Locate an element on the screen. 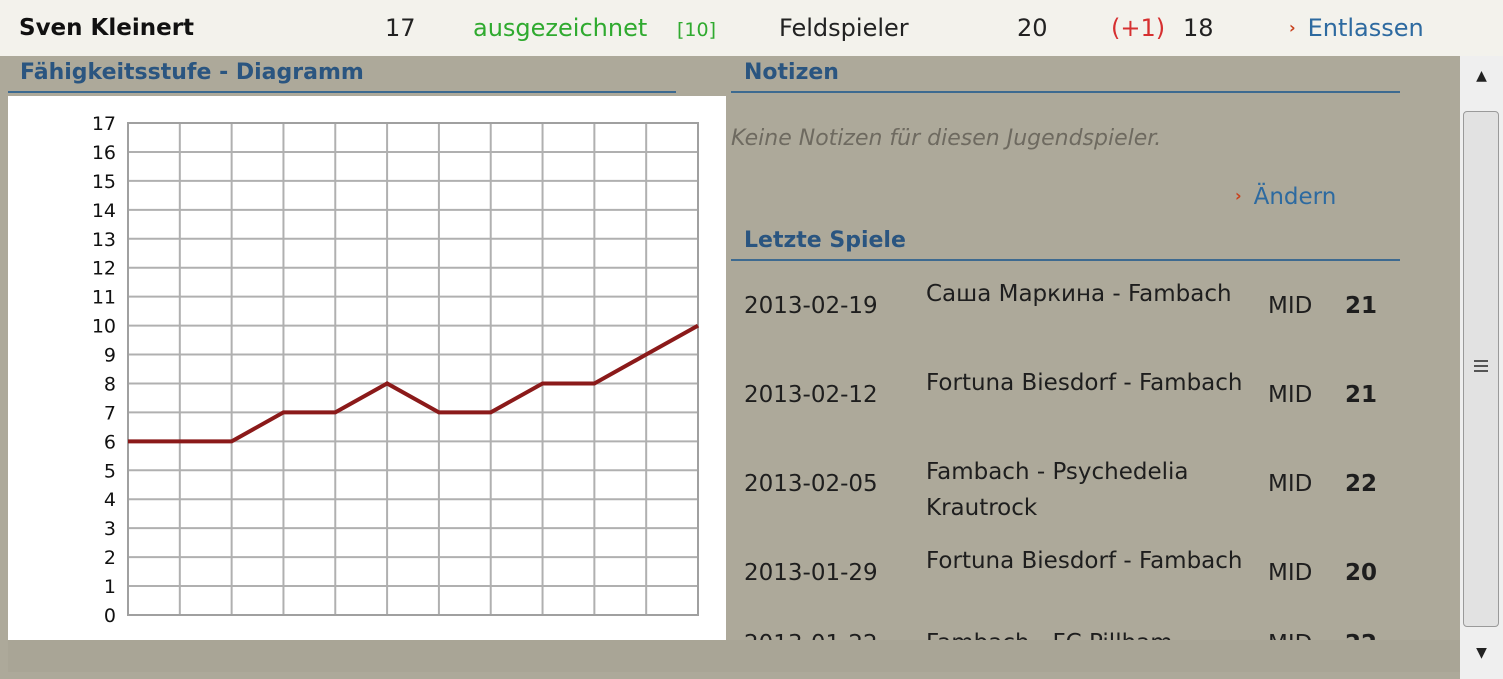 This screenshot has height=679, width=1503. game-match: Саша Маркина - Fambach is located at coordinates (1079, 294).